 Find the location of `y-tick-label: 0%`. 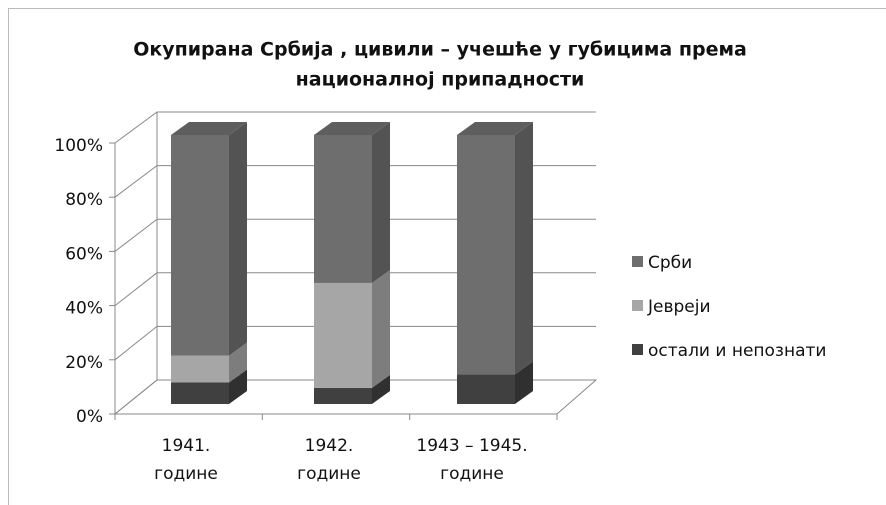

y-tick-label: 0% is located at coordinates (89, 417).